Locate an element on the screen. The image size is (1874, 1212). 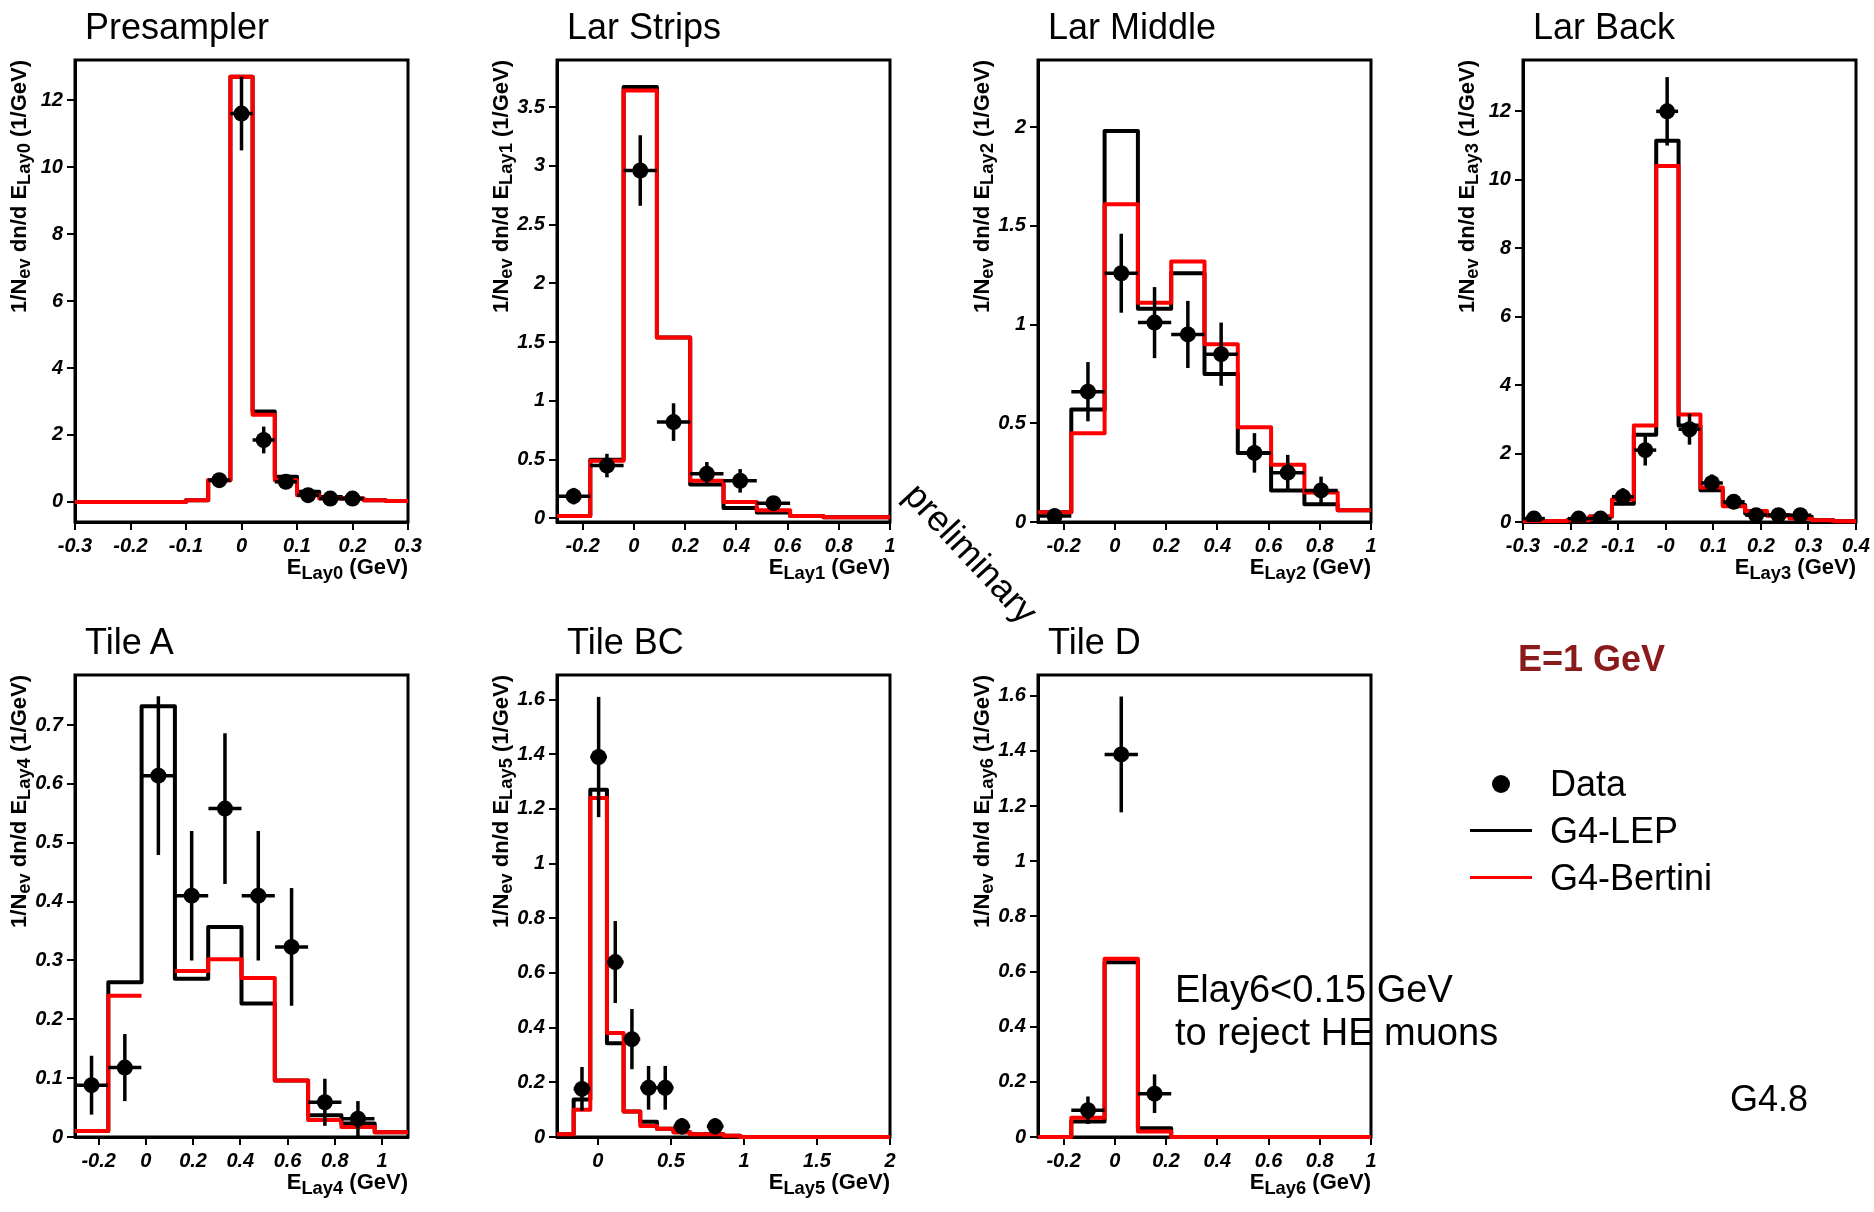
x-axis-title: E$_{Lay2}$ (GeV) is located at coordinates (1310, 569).